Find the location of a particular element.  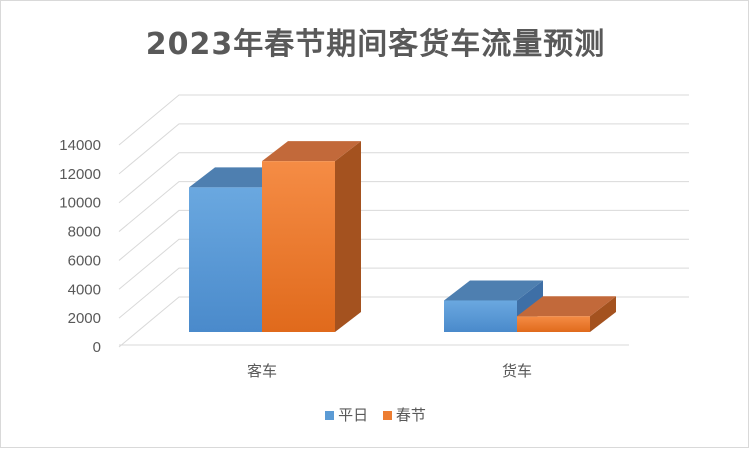

x-axis: 客车 货车 is located at coordinates (389, 371).